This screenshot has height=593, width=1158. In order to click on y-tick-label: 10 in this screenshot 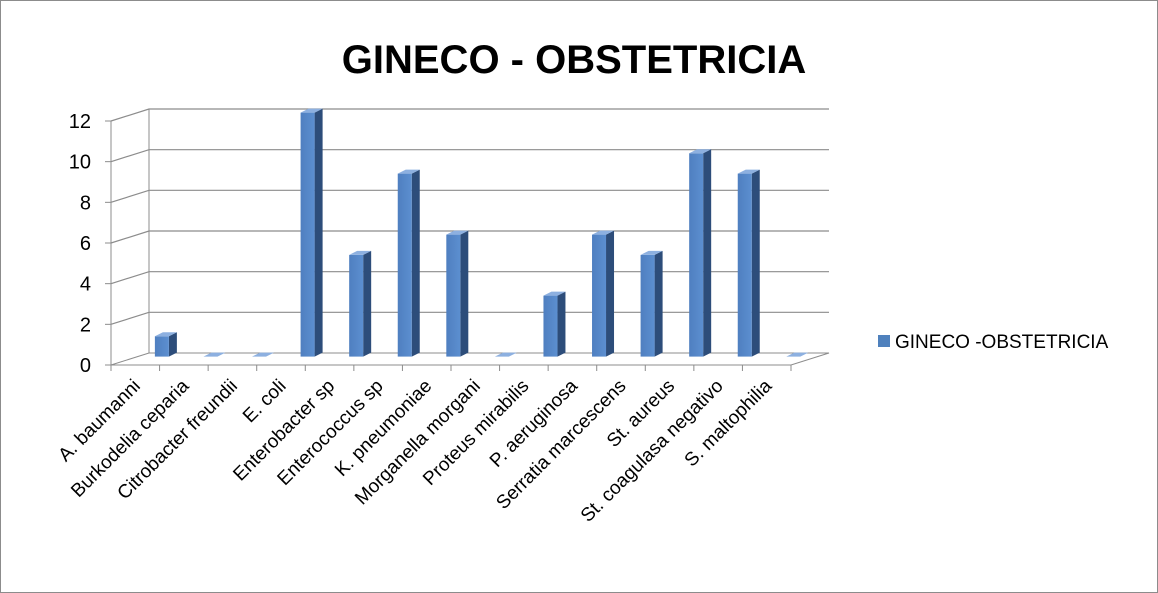, I will do `click(80, 163)`.